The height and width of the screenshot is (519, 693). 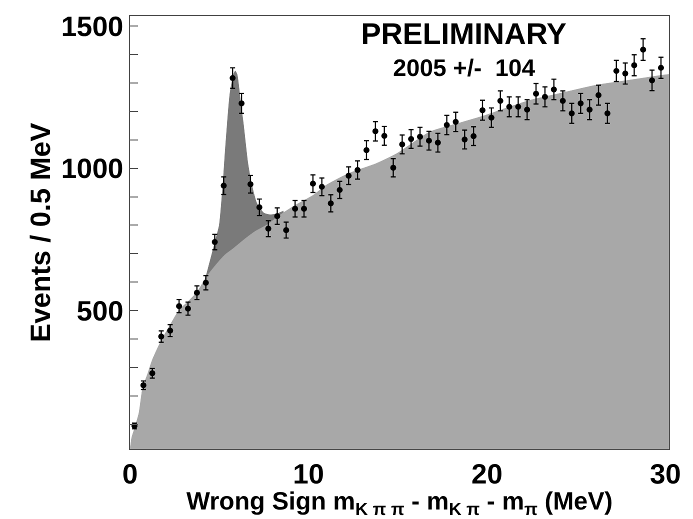 I want to click on annotation: 2005 +/- 104, so click(x=464, y=68).